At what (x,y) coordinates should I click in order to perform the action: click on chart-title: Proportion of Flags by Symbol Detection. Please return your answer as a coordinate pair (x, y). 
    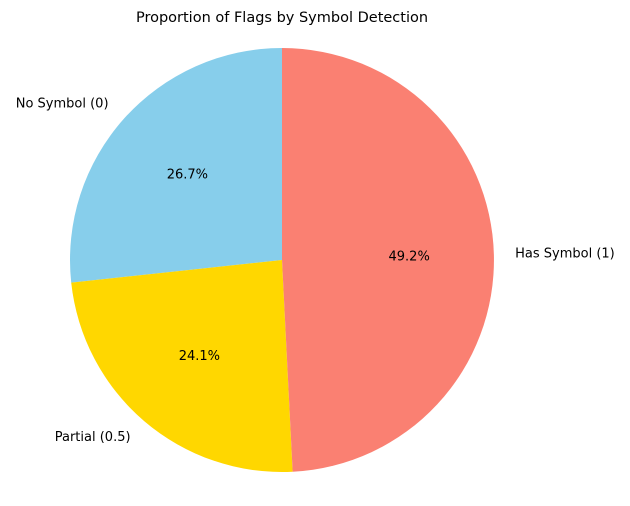
    Looking at the image, I should click on (282, 18).